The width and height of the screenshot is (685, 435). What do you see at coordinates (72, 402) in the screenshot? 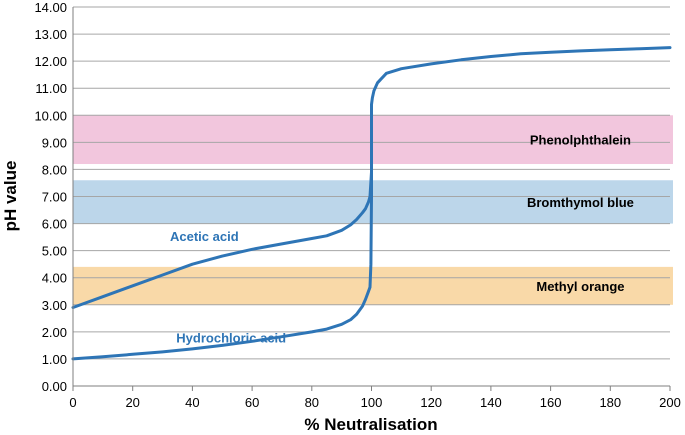
I see `x-tick-label: 0` at bounding box center [72, 402].